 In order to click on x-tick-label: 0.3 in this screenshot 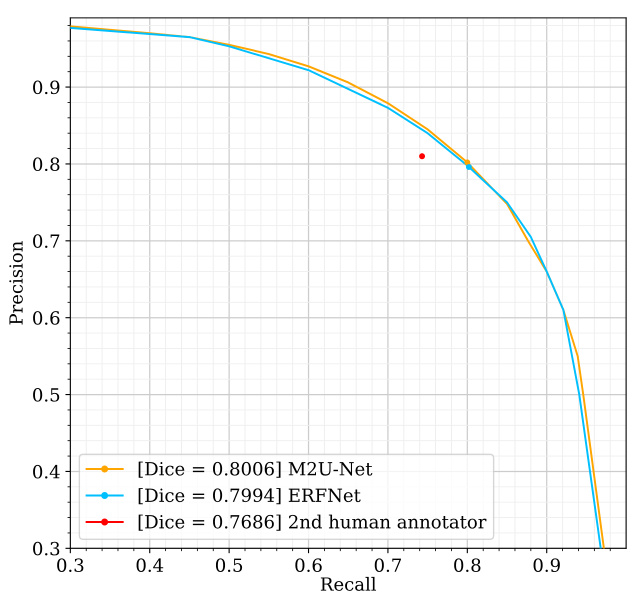, I will do `click(70, 565)`.